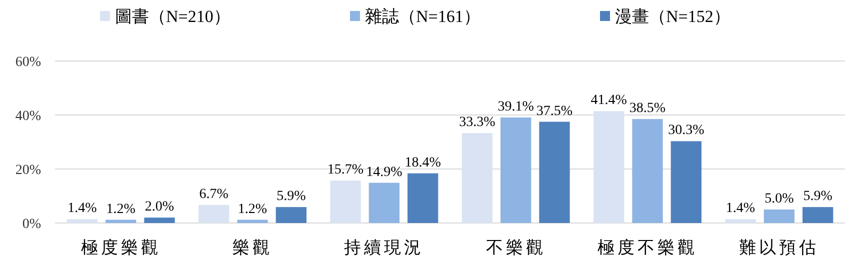  Describe the element at coordinates (422, 16) in the screenshot. I see `legend-label: 雜誌（N=161）` at that location.